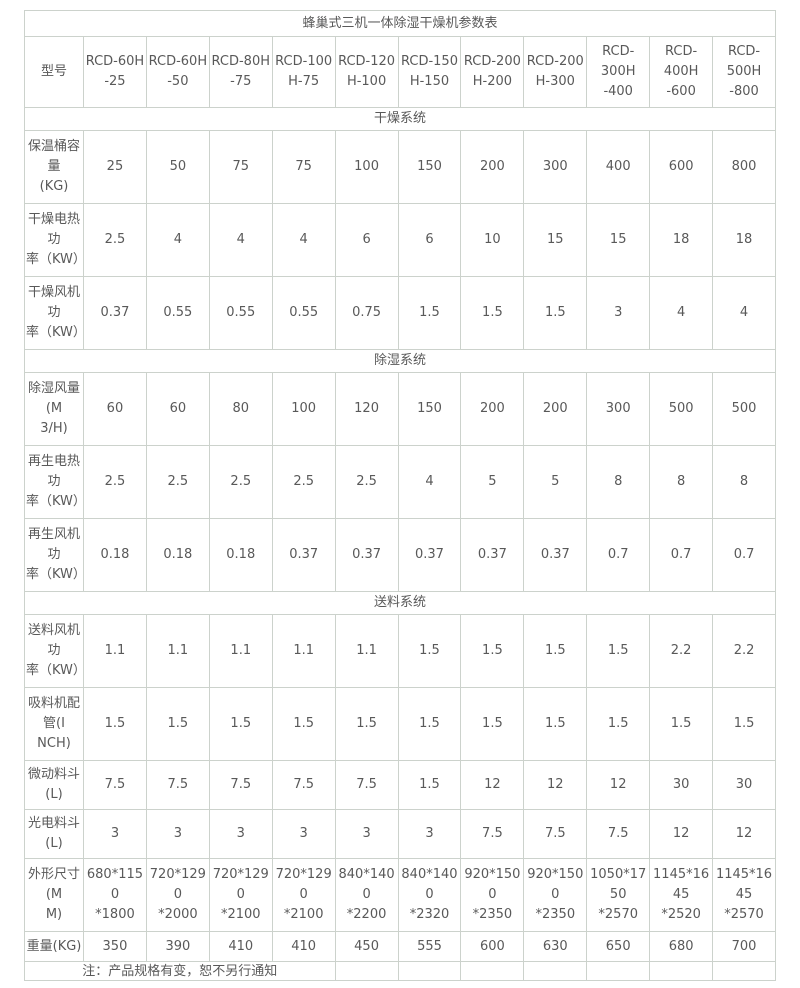  Describe the element at coordinates (492, 240) in the screenshot. I see `value-cell: 10` at that location.